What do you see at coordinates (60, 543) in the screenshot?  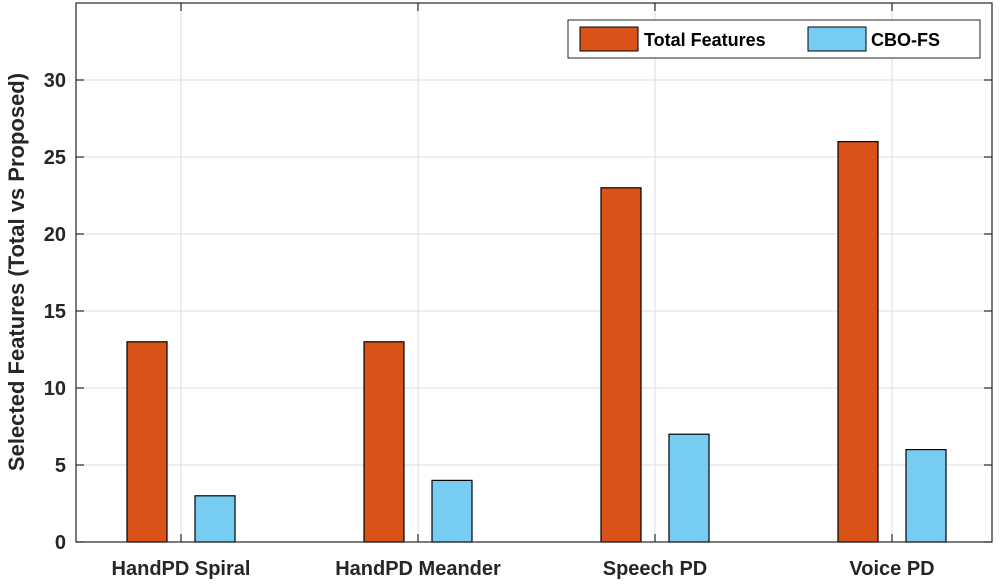 I see `y-tick-label: 0` at bounding box center [60, 543].